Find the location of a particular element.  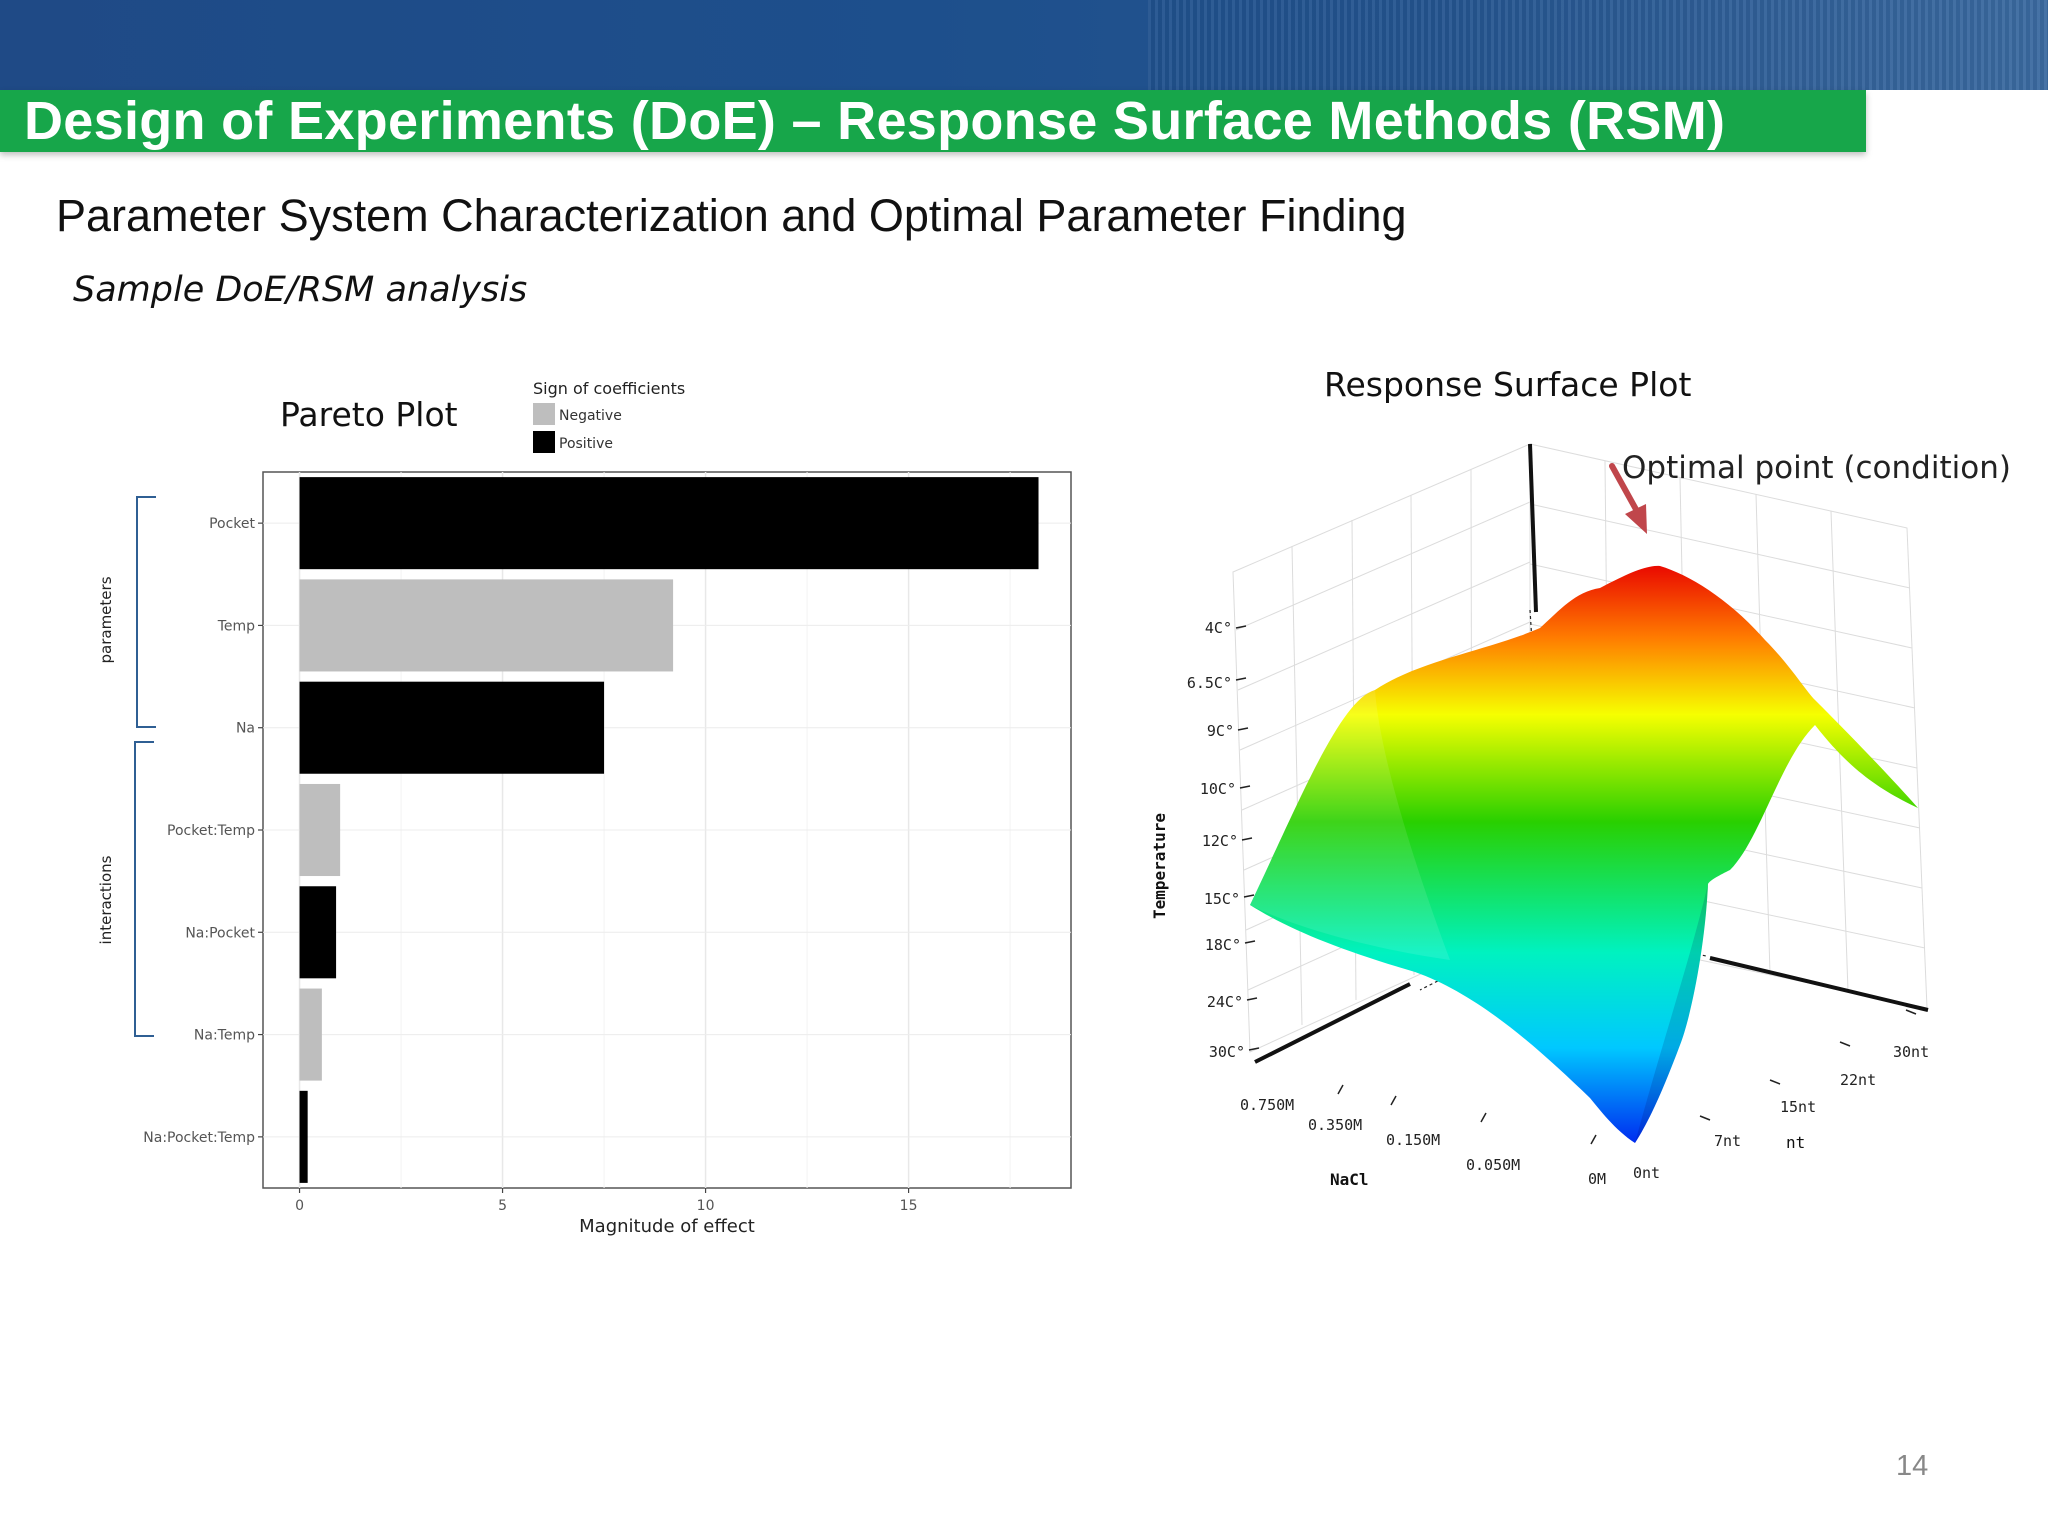

x-tick-label: 10 is located at coordinates (706, 1206).